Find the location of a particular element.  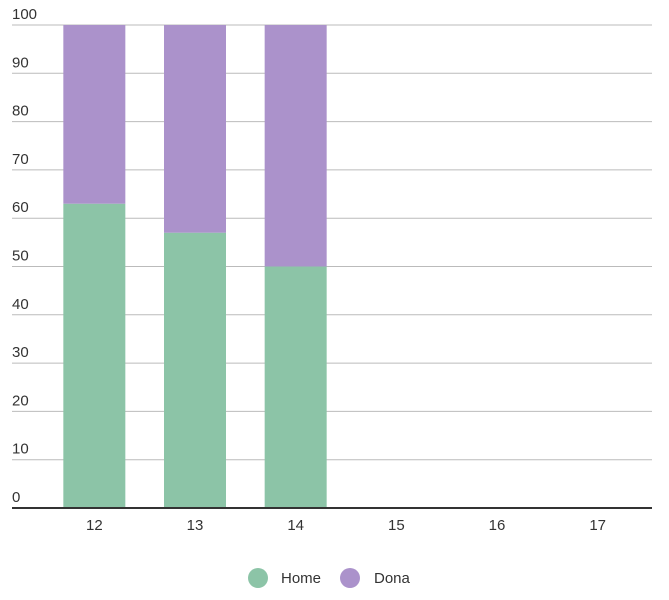

y-tick-label: 10 is located at coordinates (20, 449).